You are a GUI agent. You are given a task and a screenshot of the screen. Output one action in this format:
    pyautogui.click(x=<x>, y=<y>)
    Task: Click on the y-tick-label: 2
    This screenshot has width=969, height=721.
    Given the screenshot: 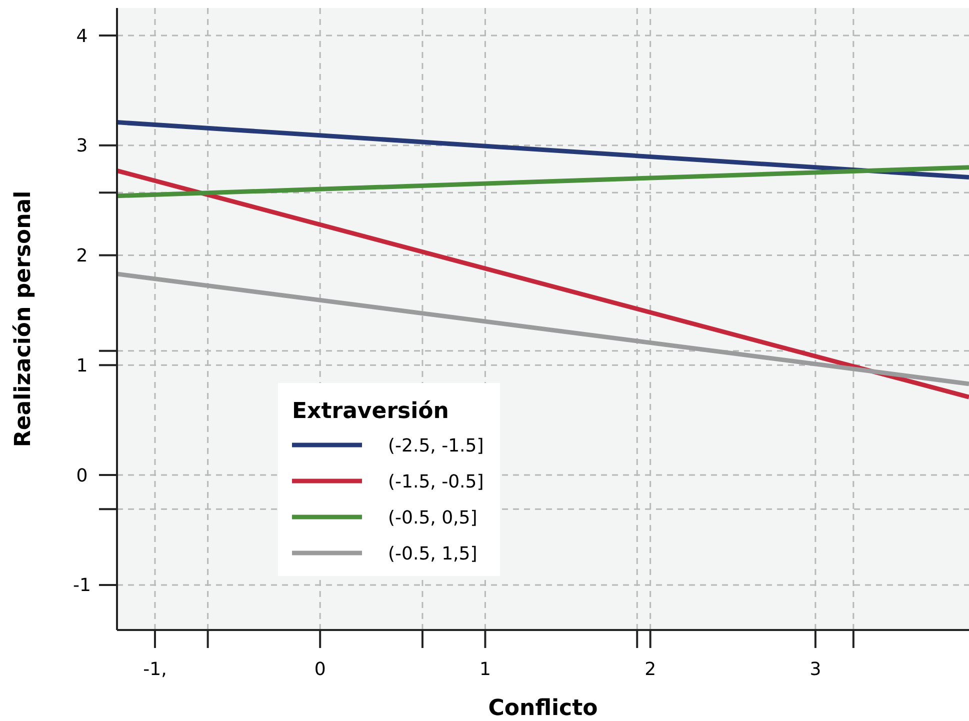 What is the action you would take?
    pyautogui.click(x=82, y=256)
    